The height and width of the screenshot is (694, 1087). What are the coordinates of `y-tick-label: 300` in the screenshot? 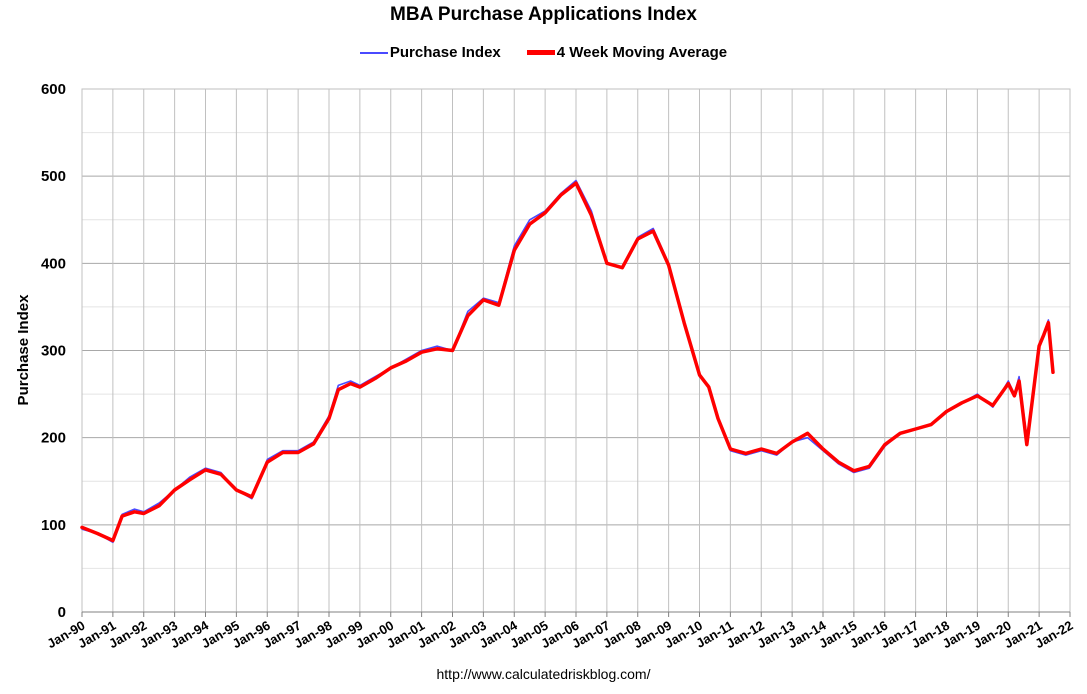 It's located at (53, 351).